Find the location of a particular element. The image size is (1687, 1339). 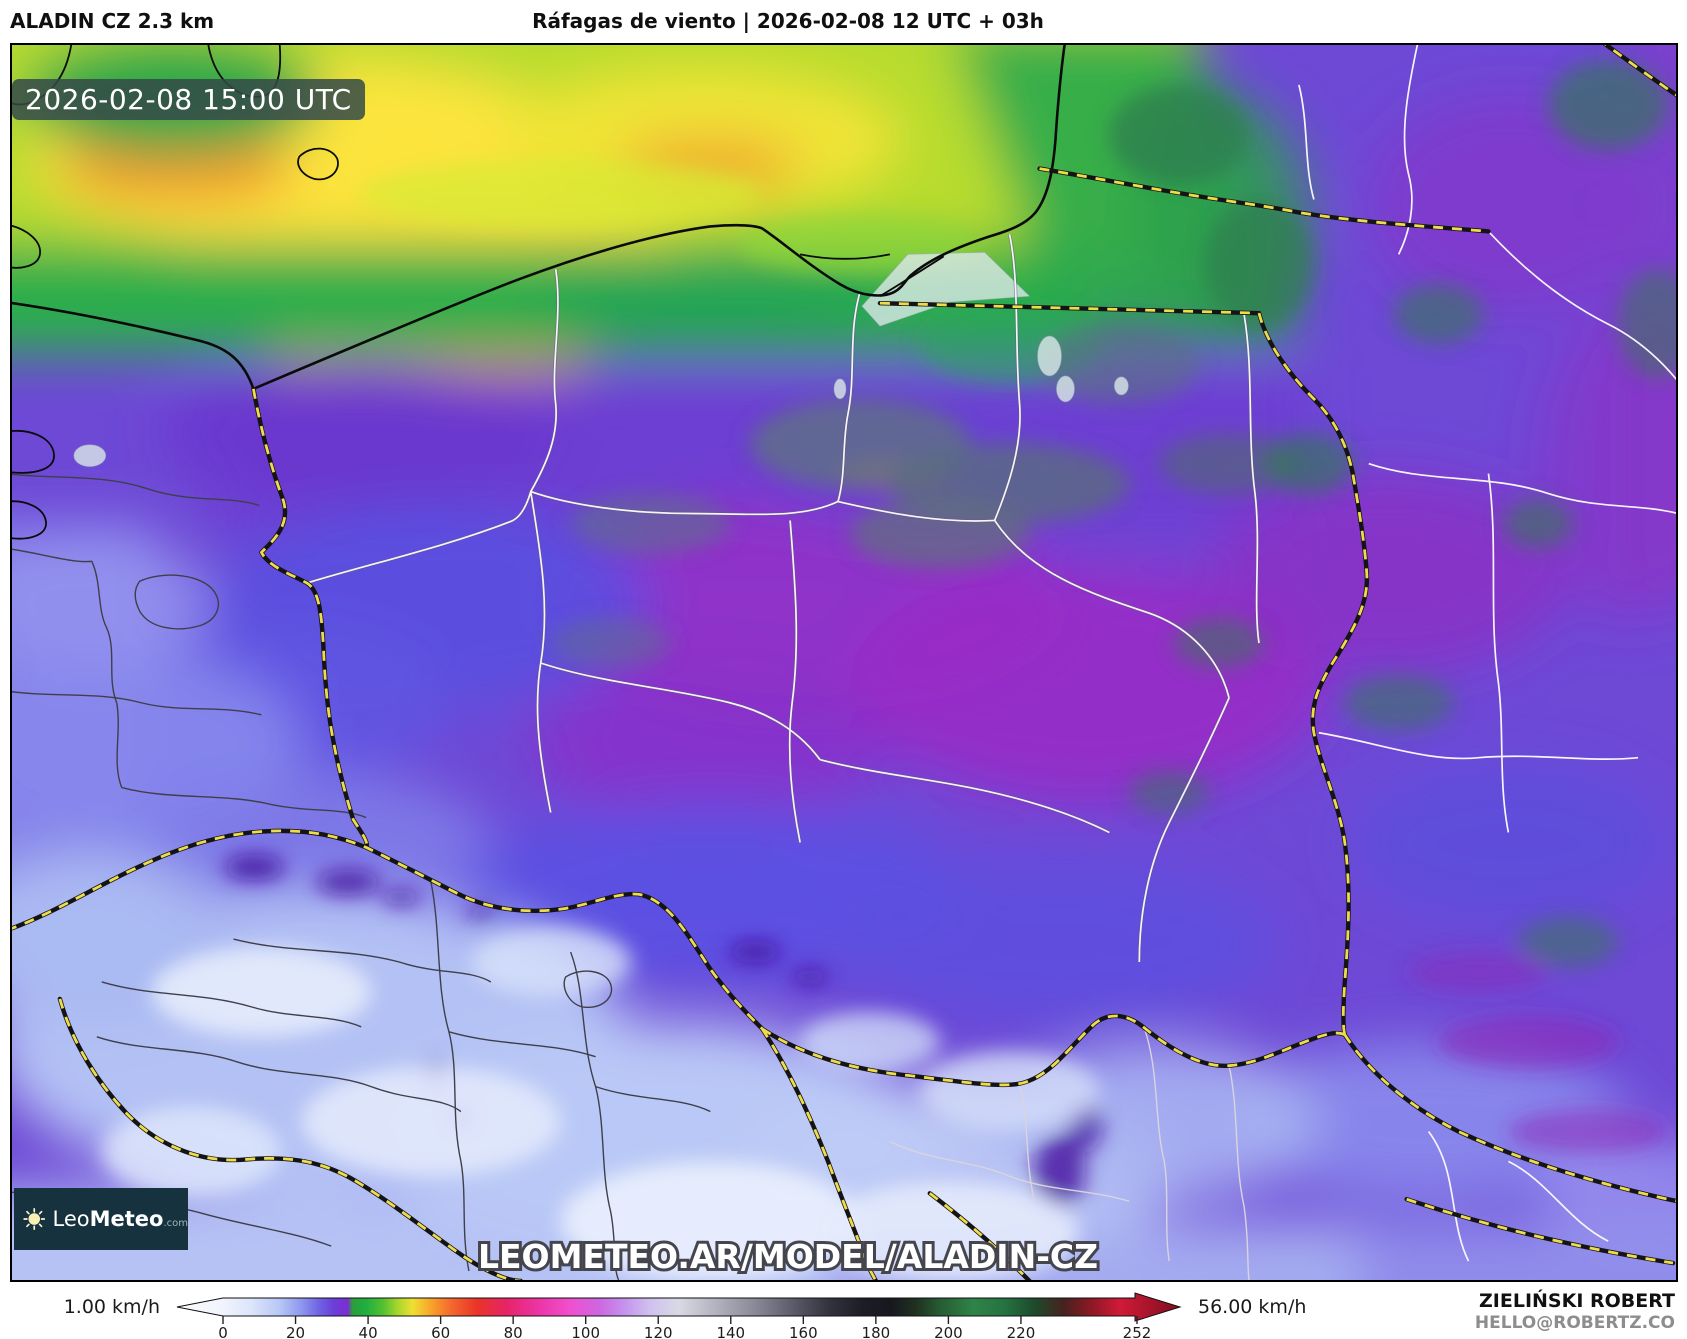

logo-wordmark: LeoMeteo.com is located at coordinates (120, 1219).